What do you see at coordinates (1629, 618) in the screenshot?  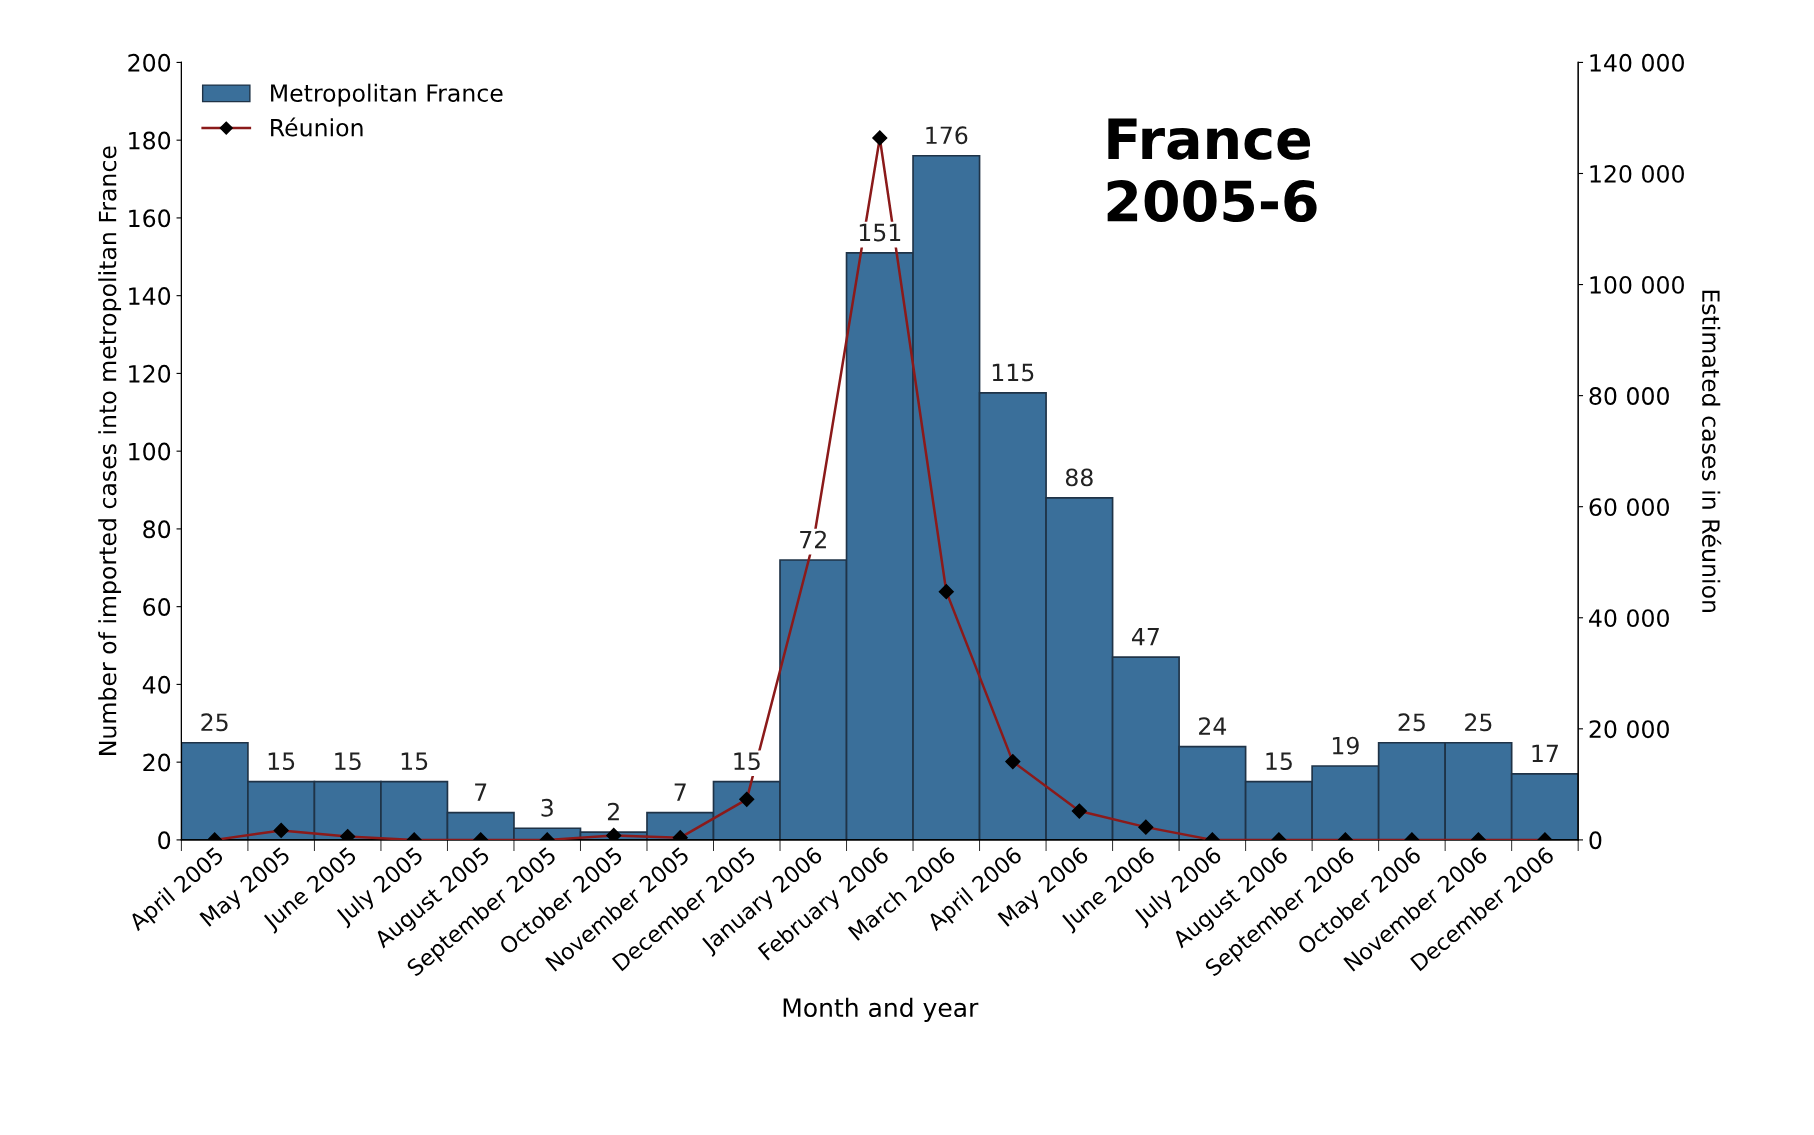 I see `y2-tick-label: 40 000` at bounding box center [1629, 618].